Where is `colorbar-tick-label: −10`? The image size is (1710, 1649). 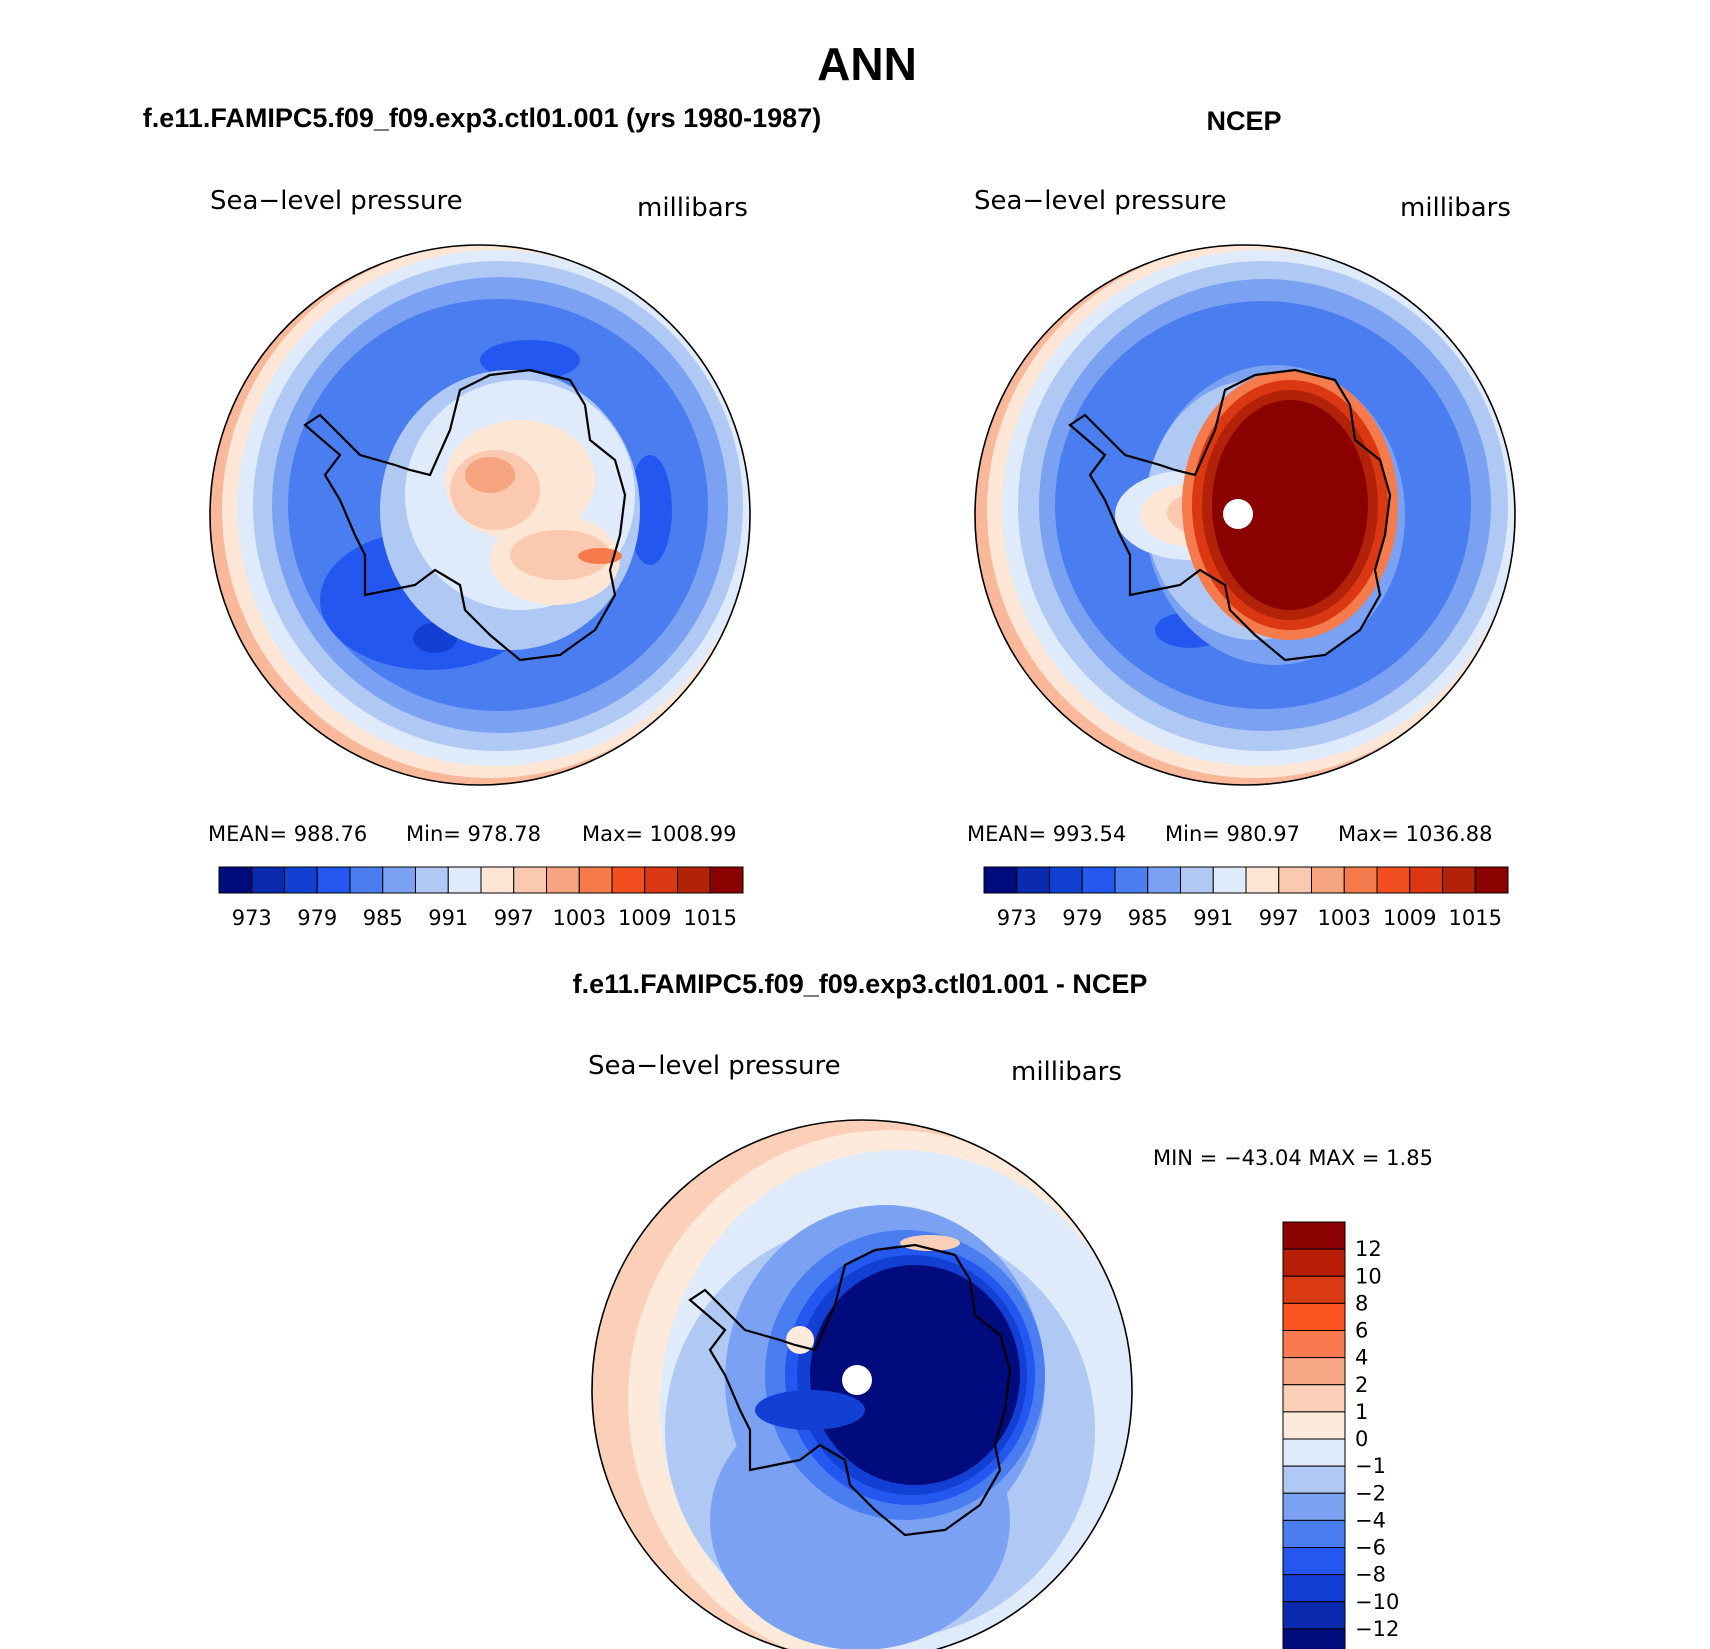 colorbar-tick-label: −10 is located at coordinates (1377, 1602).